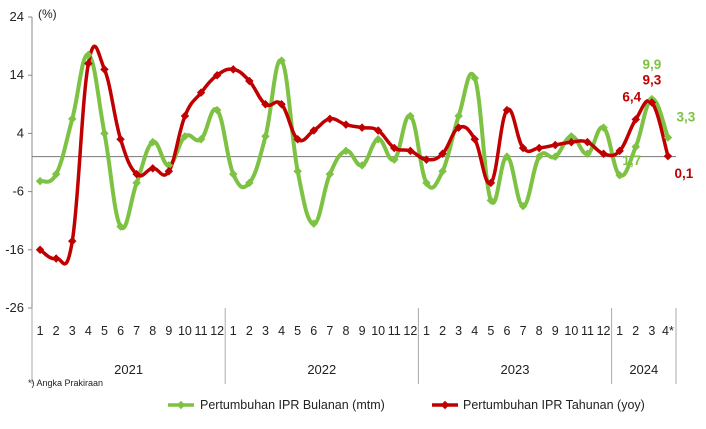  Describe the element at coordinates (14, 249) in the screenshot. I see `y-tick-label: -16` at that location.